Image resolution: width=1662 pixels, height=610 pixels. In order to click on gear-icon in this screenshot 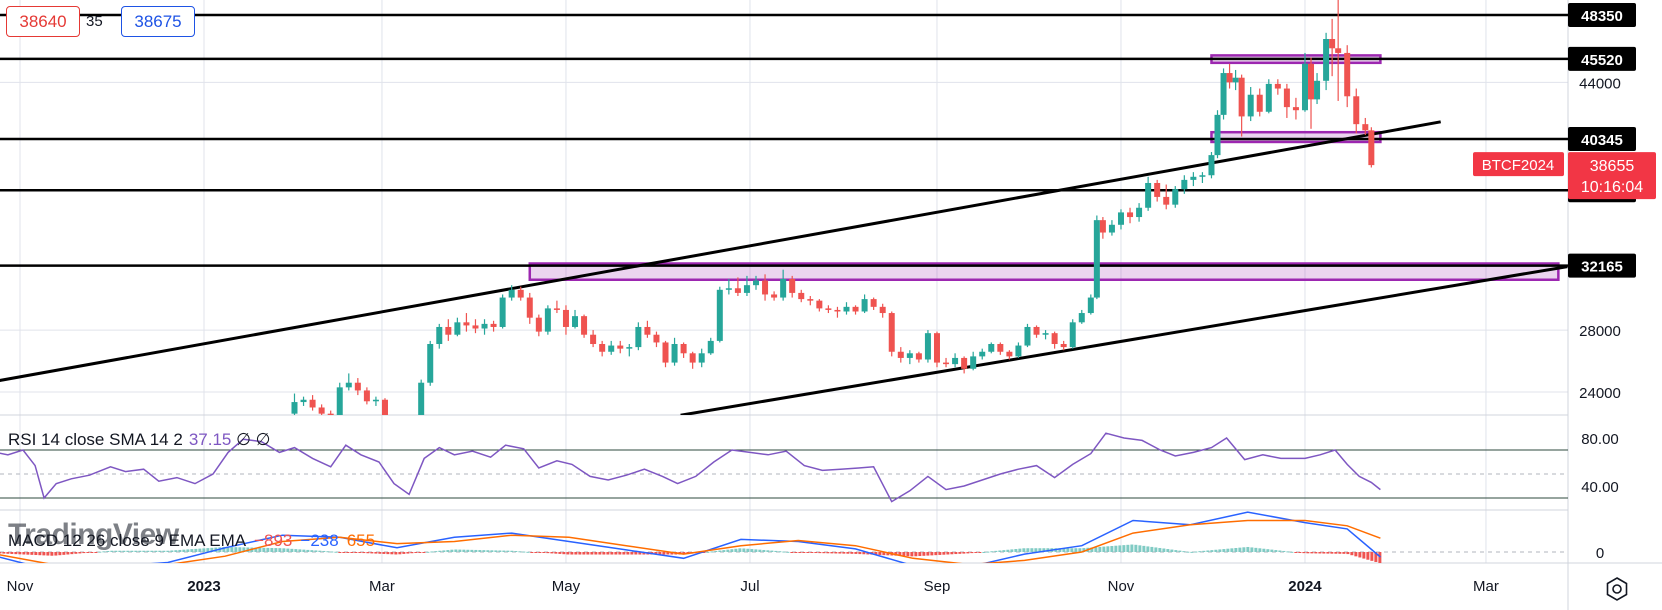, I will do `click(1617, 589)`.